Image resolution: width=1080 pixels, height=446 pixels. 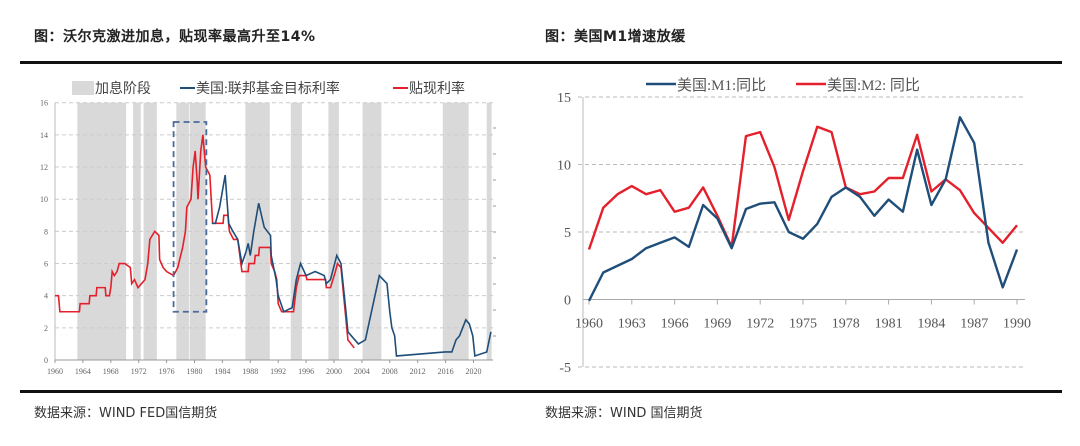 What do you see at coordinates (974, 324) in the screenshot?
I see `x-tick-label: 1987` at bounding box center [974, 324].